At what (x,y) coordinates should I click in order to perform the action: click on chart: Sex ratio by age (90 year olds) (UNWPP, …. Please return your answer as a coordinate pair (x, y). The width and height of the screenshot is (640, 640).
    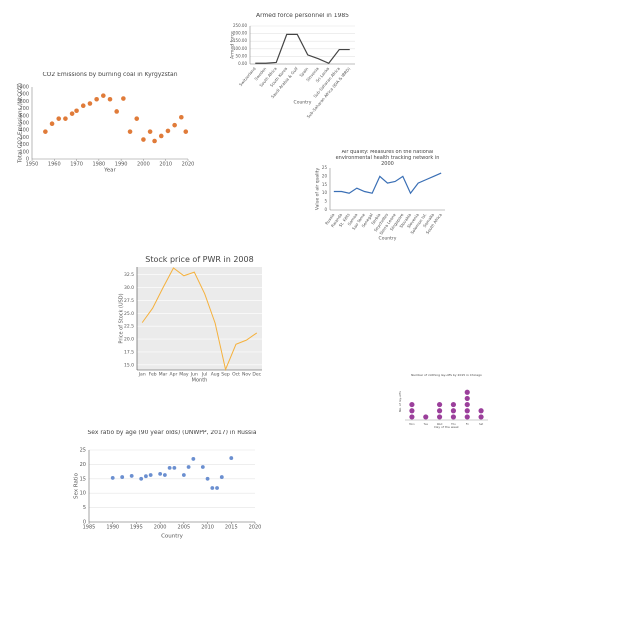
    Looking at the image, I should click on (168, 485).